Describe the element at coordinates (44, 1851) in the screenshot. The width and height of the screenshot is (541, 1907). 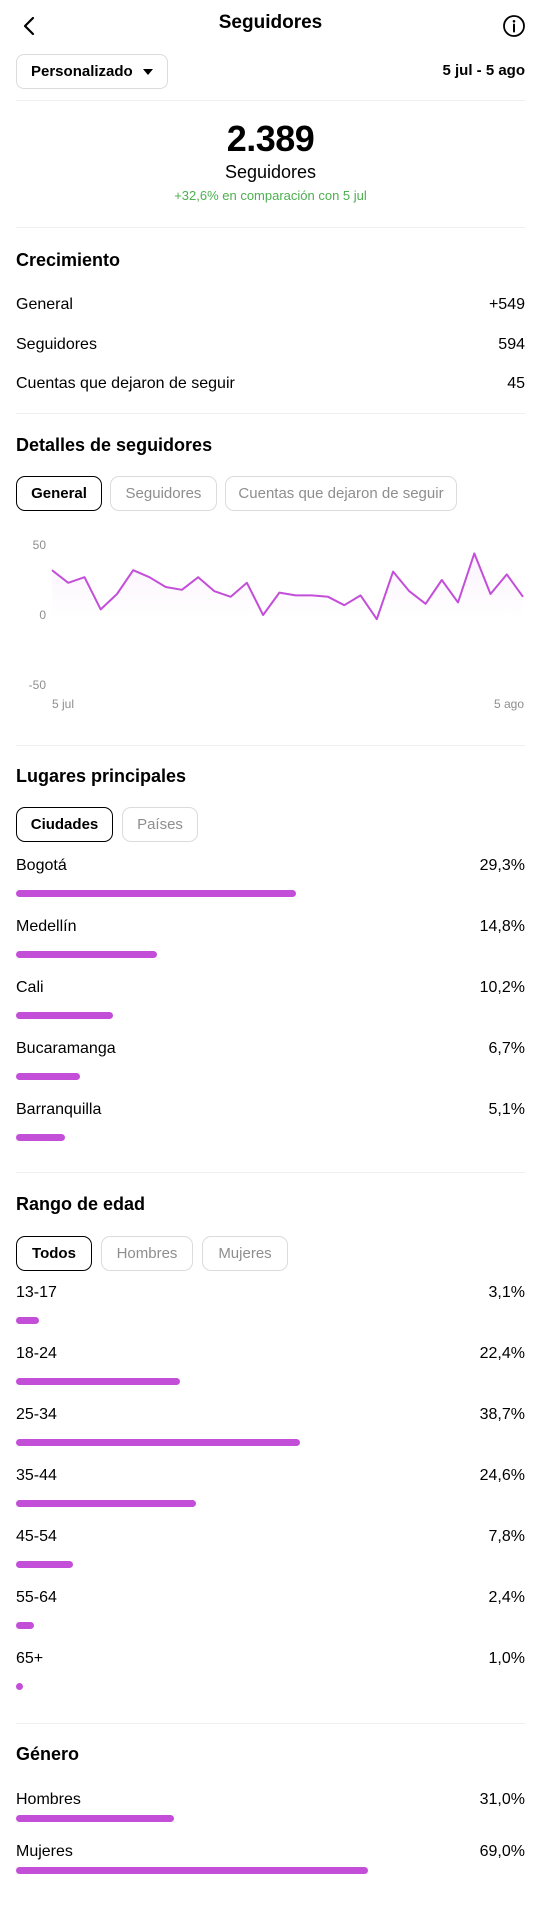
I see `gender-label: Mujeres` at that location.